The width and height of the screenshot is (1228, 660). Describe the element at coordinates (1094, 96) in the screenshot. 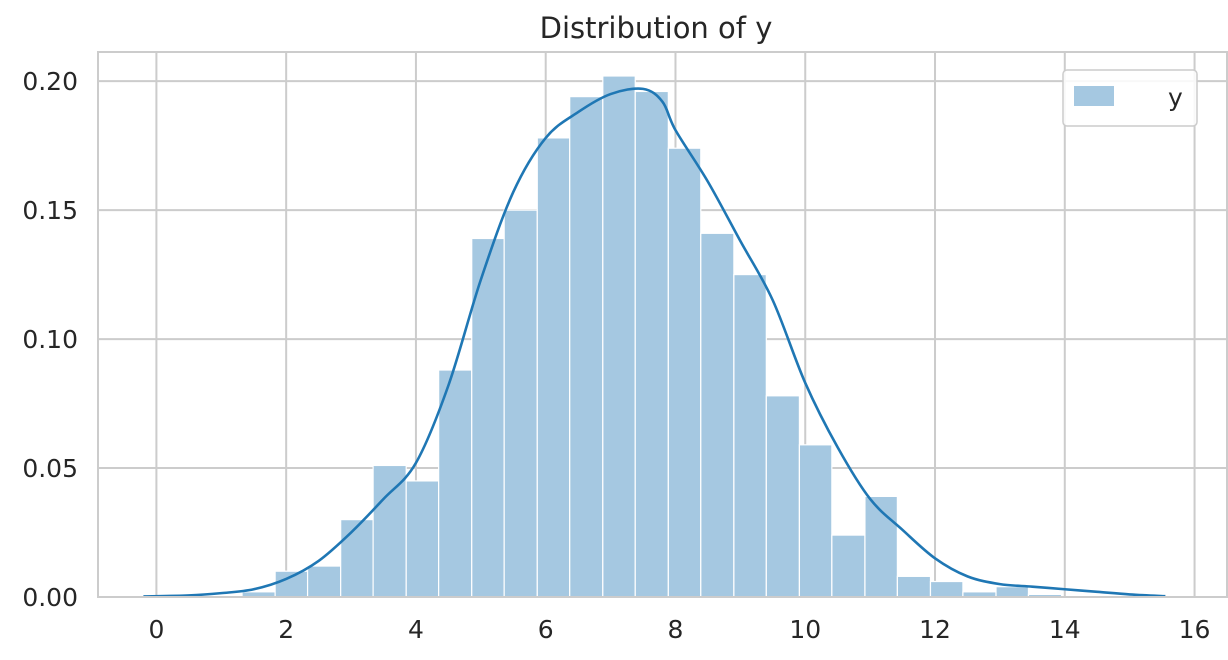

I see `legend-swatch` at that location.